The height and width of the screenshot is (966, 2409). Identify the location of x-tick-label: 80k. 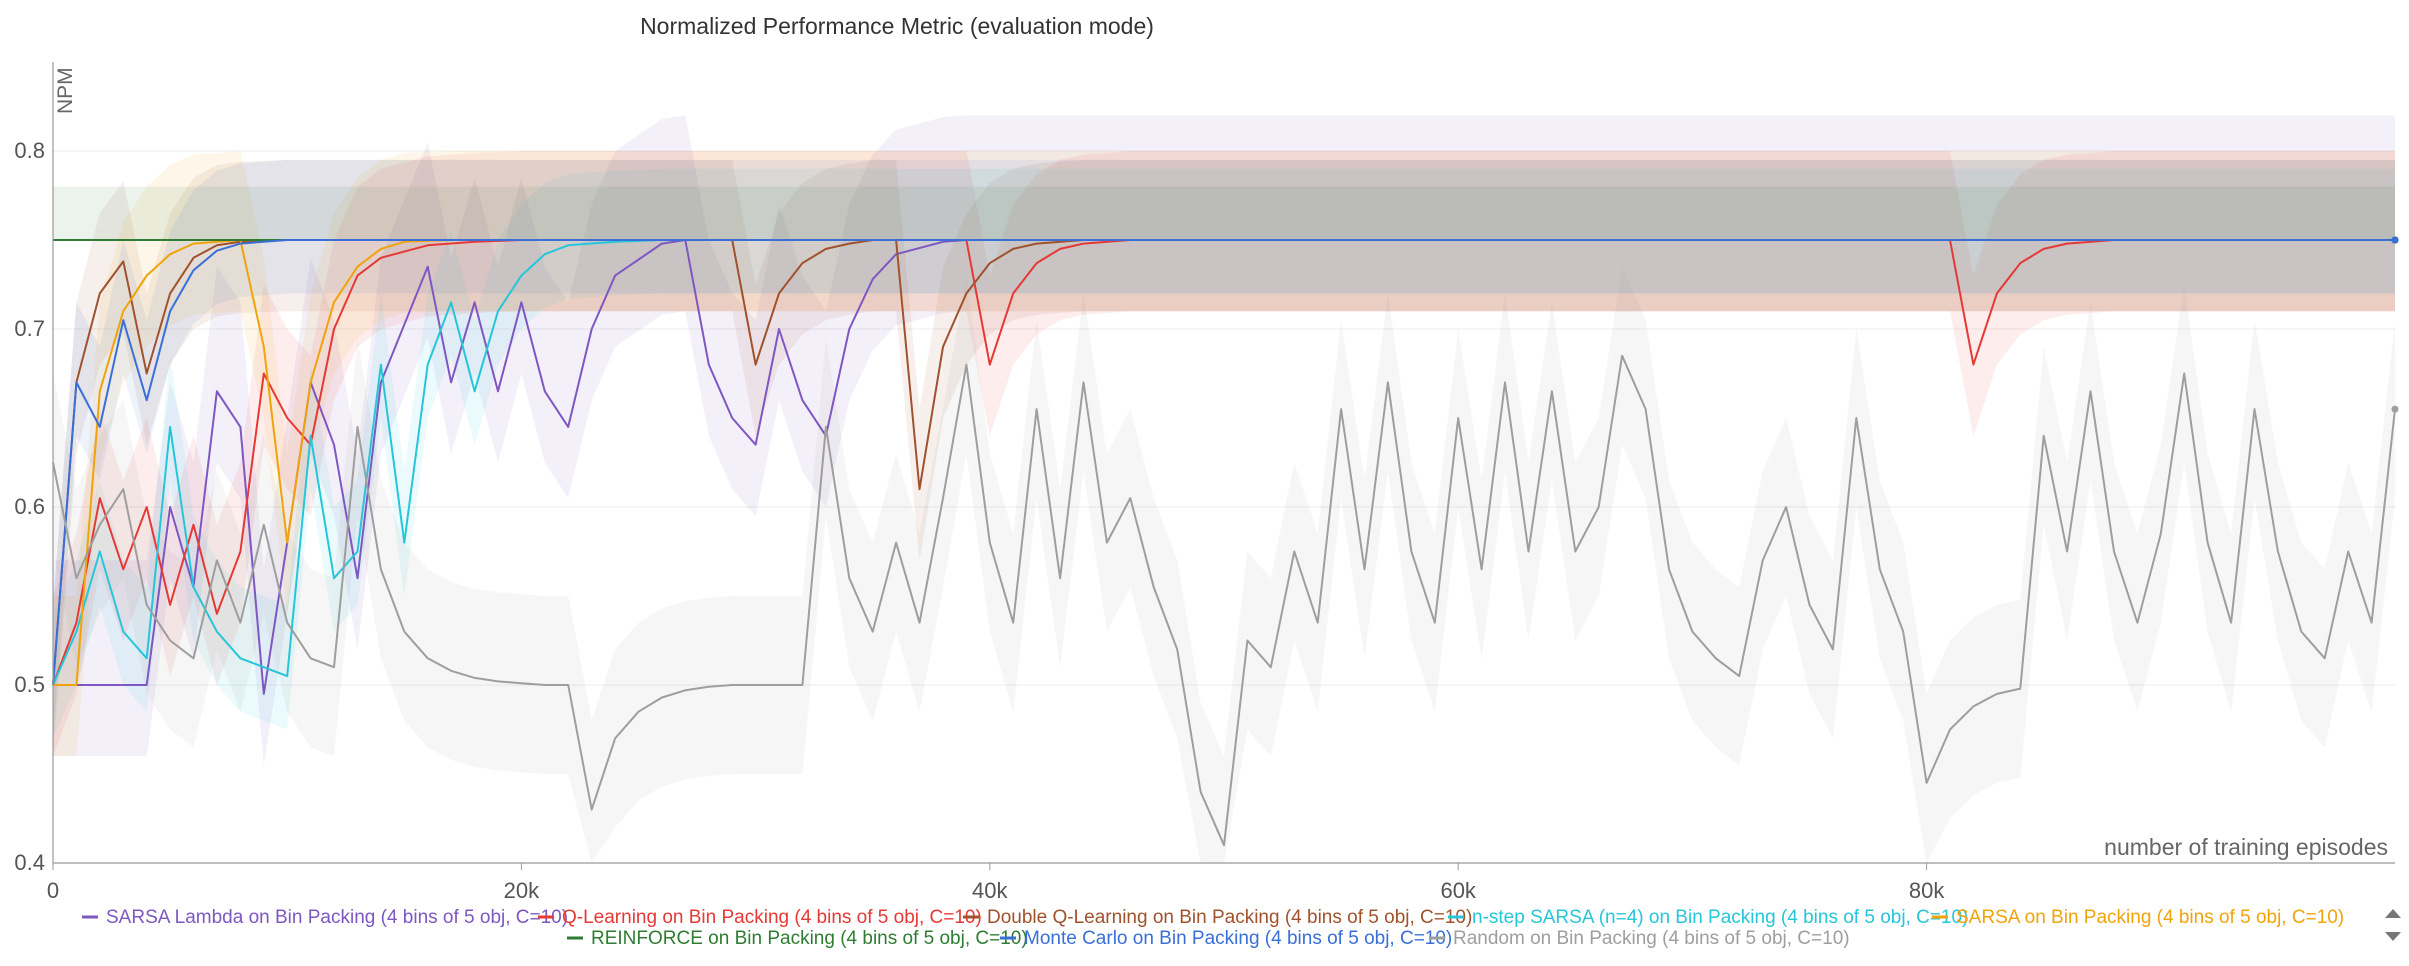
(1927, 890).